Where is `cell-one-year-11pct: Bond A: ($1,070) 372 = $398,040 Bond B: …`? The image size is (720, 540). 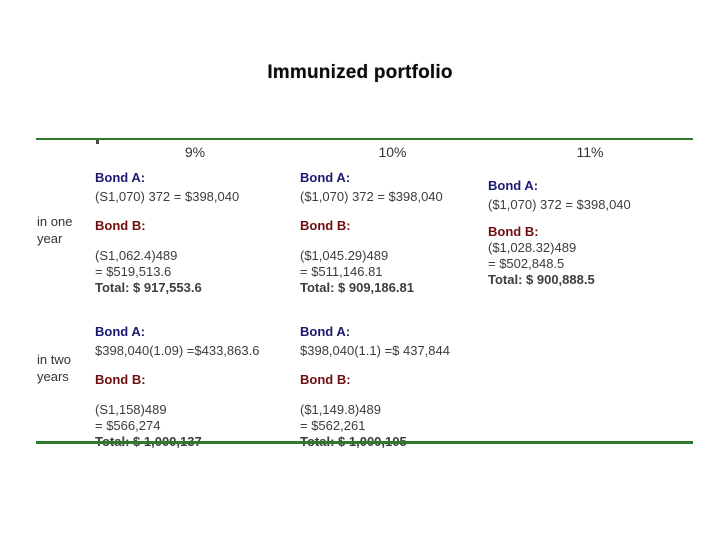
cell-one-year-11pct: Bond A: ($1,070) 372 = $398,040 Bond B: … is located at coordinates (559, 233).